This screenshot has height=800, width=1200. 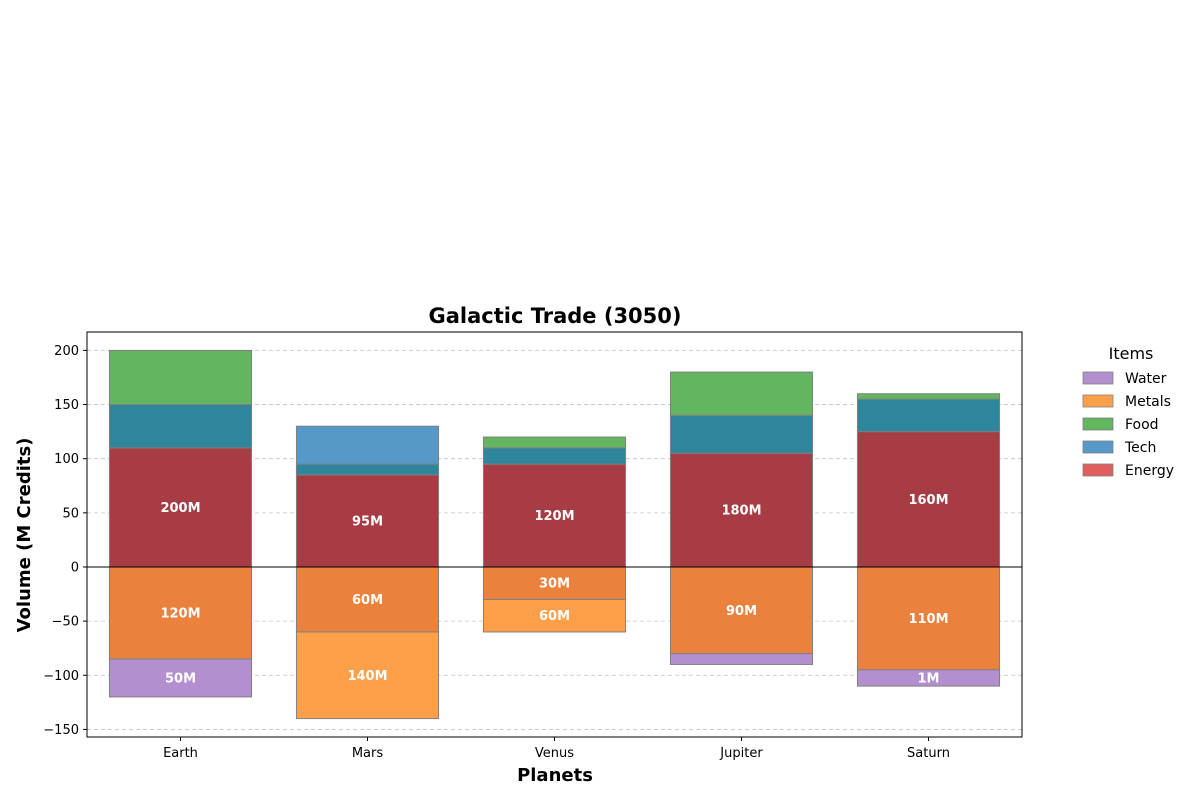 I want to click on y-tick-label: 50, so click(x=70, y=513).